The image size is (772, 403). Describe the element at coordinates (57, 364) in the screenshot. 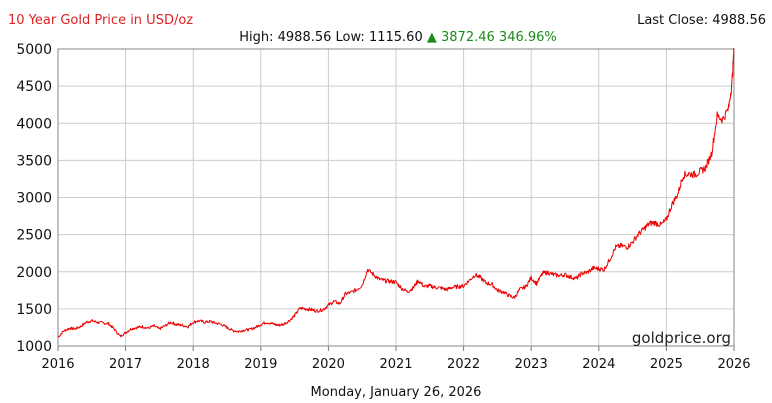

I see `x-tick-label: 2016` at that location.